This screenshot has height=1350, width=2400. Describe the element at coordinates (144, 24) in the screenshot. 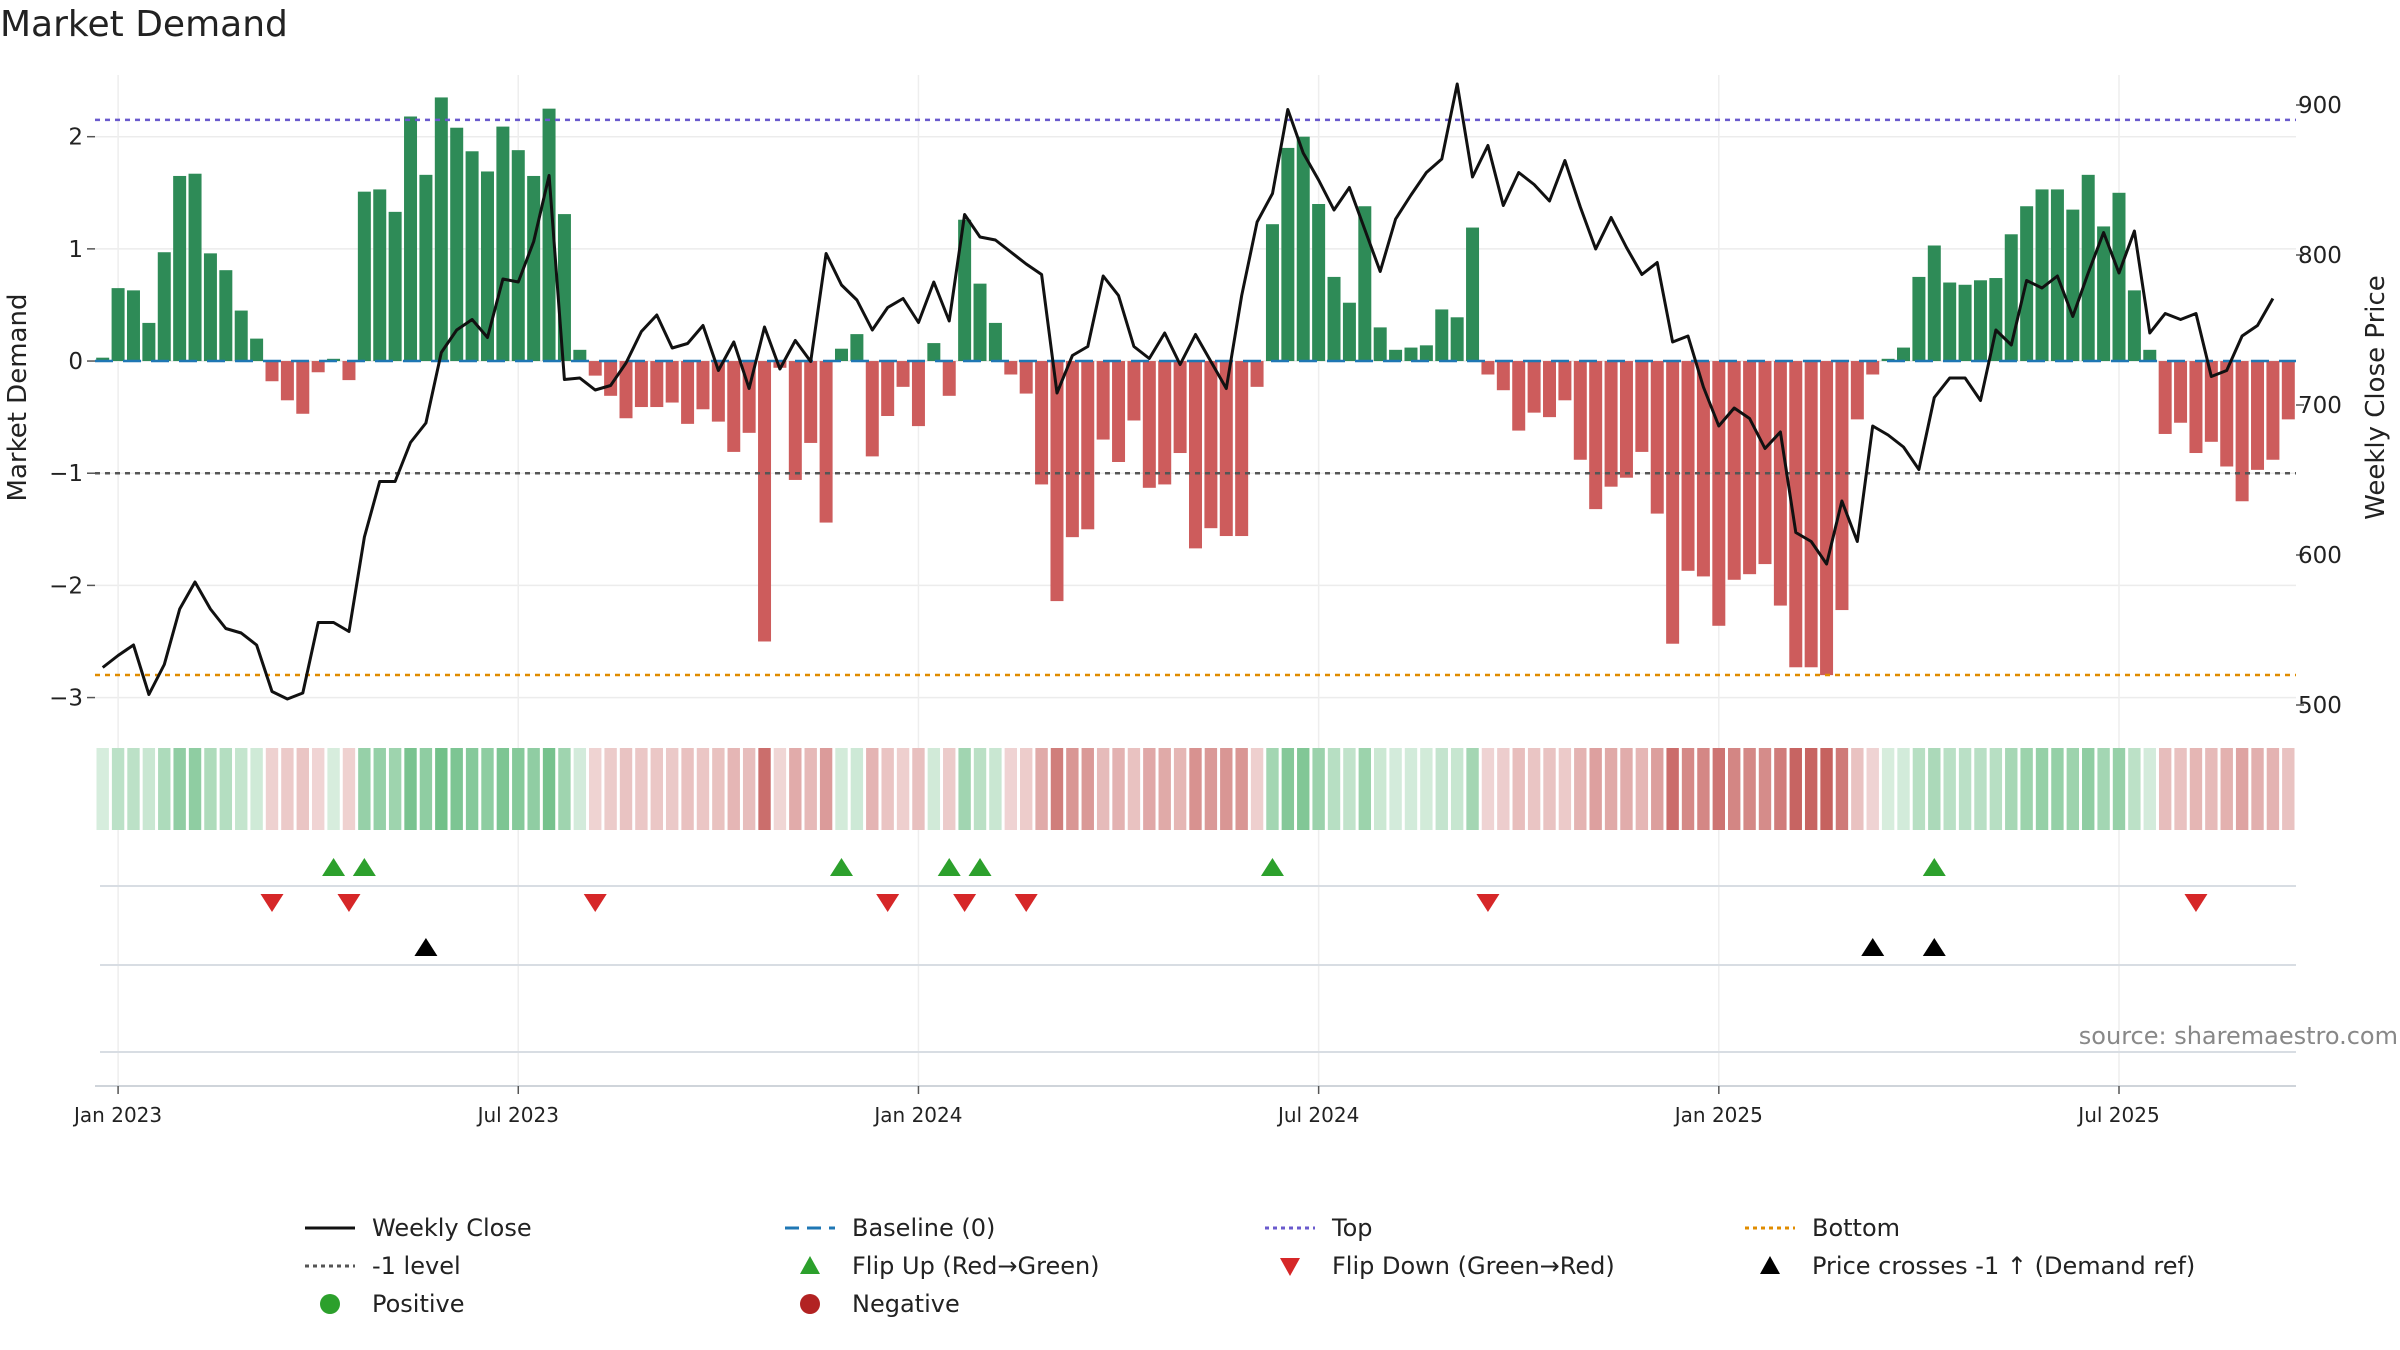

I see `chart-title: Market Demand` at that location.